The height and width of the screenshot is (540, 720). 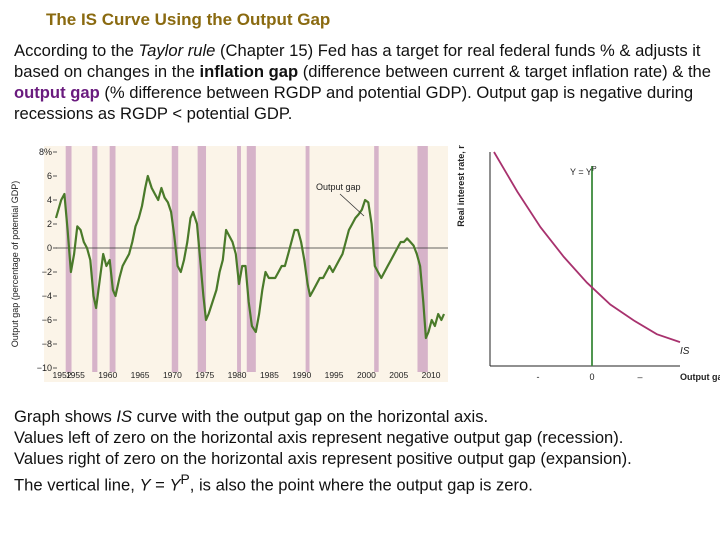 I want to click on is-curve, so click(x=587, y=247).